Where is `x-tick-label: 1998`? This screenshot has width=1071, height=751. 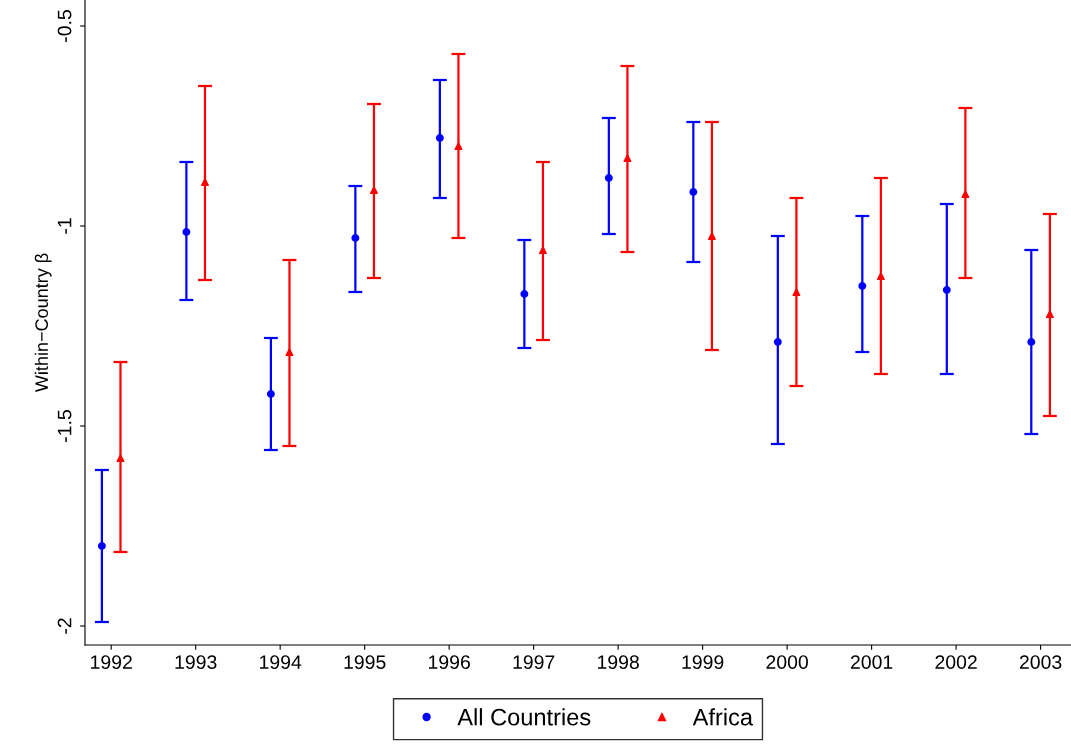
x-tick-label: 1998 is located at coordinates (618, 662).